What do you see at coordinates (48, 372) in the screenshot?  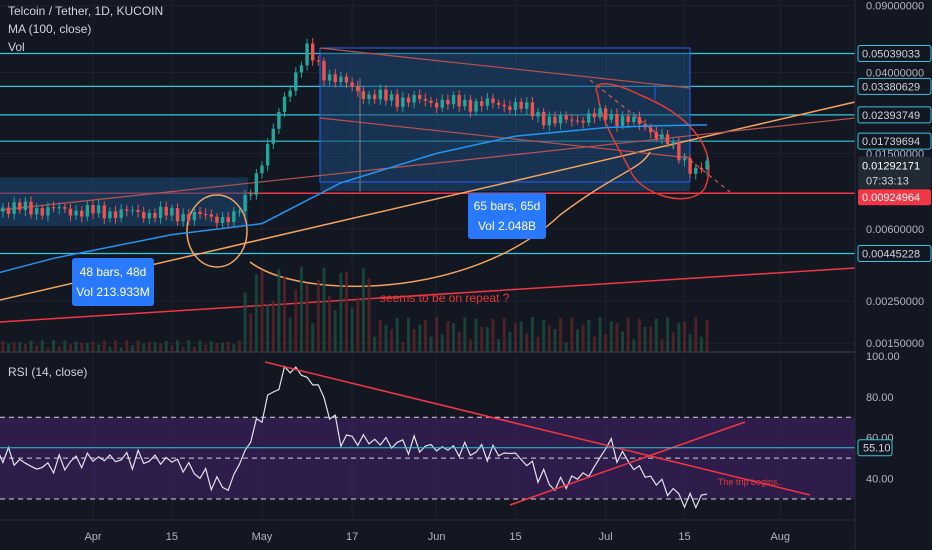 I see `rsi-legend: RSI (14, close)` at bounding box center [48, 372].